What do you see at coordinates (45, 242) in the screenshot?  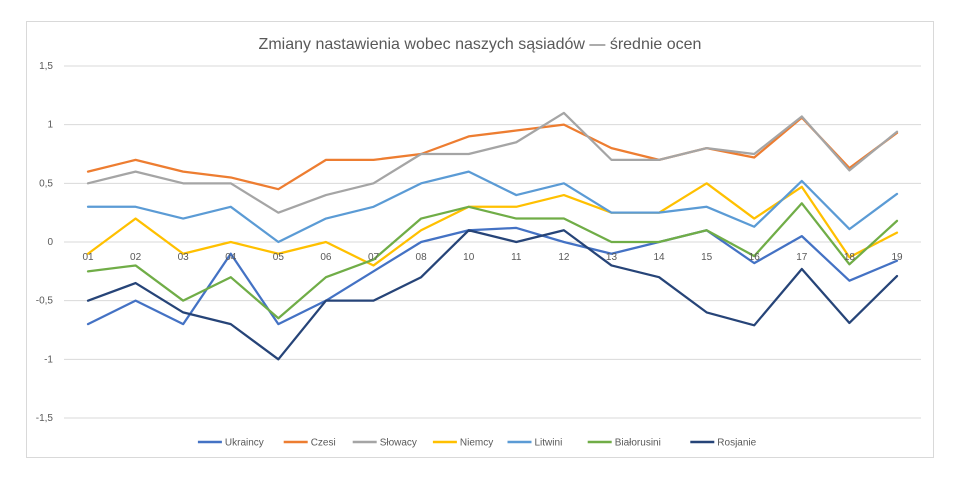 I see `y-axis-ticks: 1,5 1 0,5 0 -0,5 -1 -1,5` at bounding box center [45, 242].